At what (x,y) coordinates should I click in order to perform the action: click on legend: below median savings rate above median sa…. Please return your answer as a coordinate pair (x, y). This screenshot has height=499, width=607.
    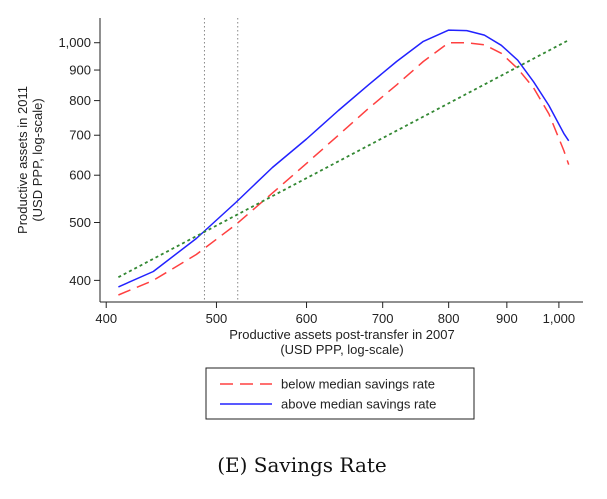
    Looking at the image, I should click on (340, 393).